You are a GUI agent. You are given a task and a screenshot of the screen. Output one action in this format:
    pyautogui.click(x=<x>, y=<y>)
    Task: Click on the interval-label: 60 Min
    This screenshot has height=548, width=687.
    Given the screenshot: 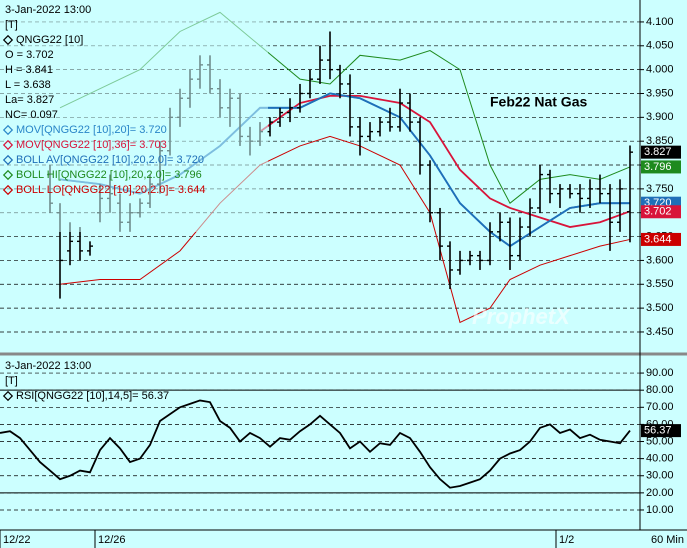 What is the action you would take?
    pyautogui.click(x=667, y=540)
    